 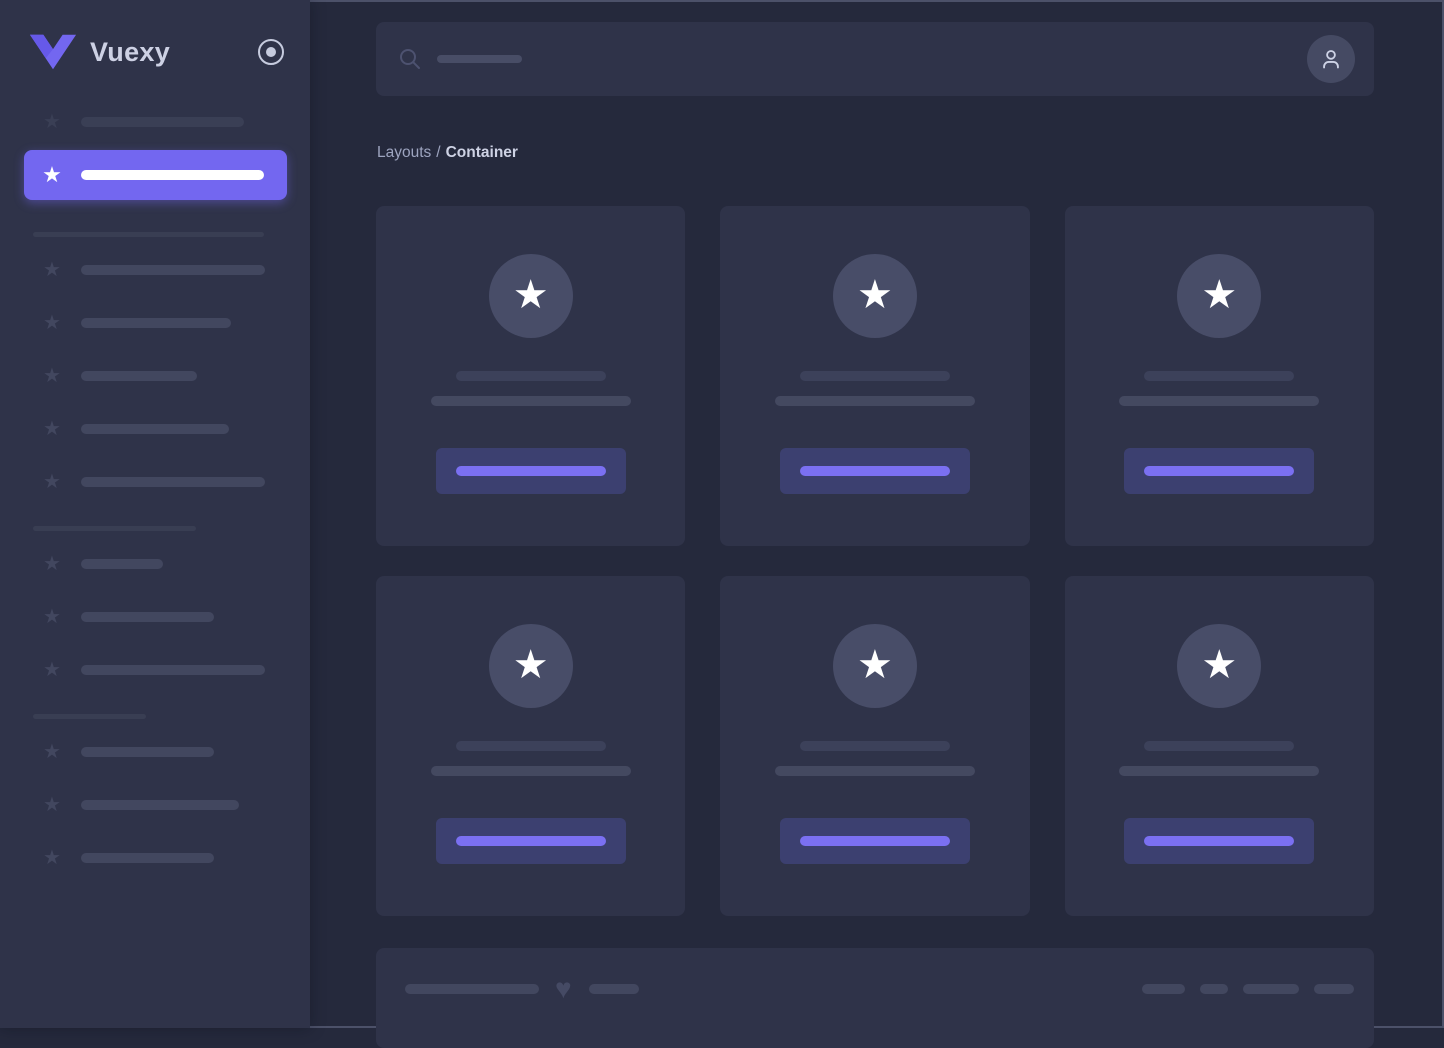 I want to click on footer-text-placeholder, so click(x=613, y=989).